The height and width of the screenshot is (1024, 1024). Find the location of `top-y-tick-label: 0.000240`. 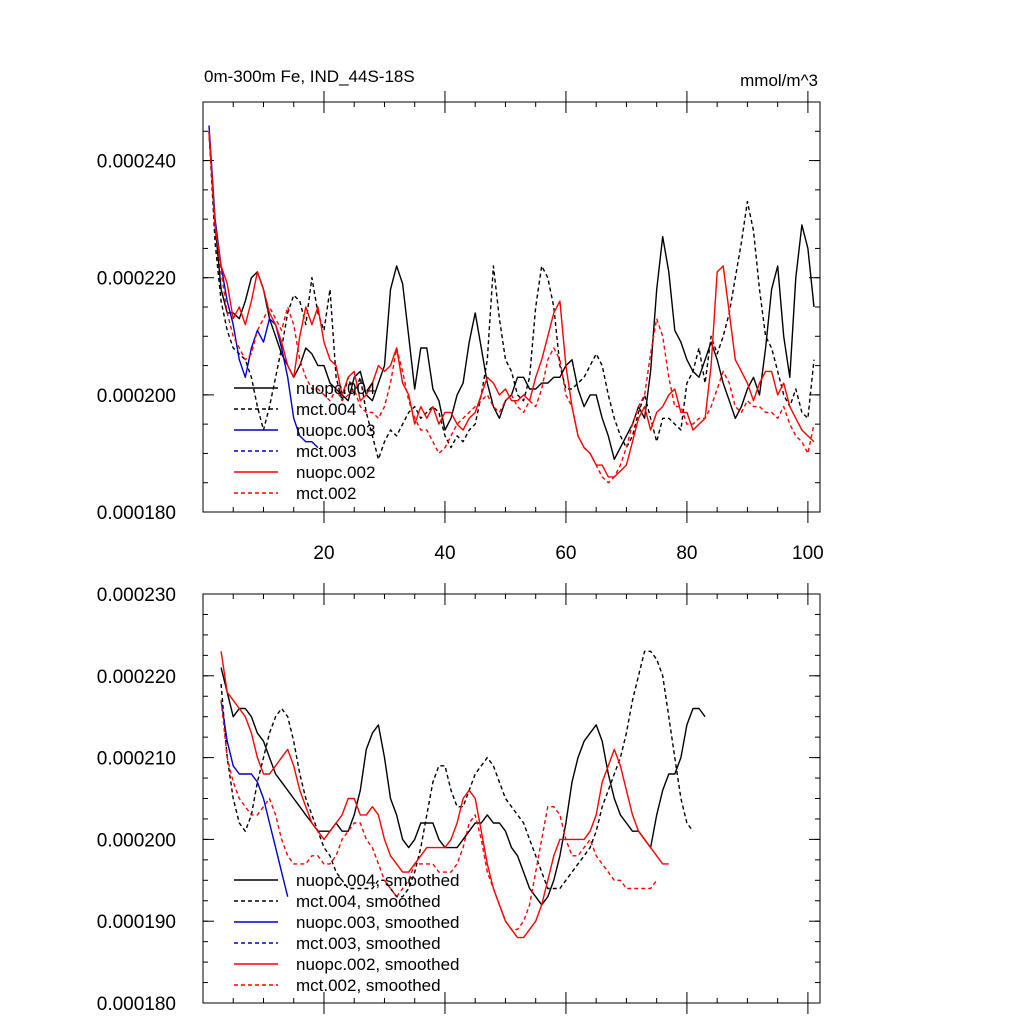

top-y-tick-label: 0.000240 is located at coordinates (136, 162).